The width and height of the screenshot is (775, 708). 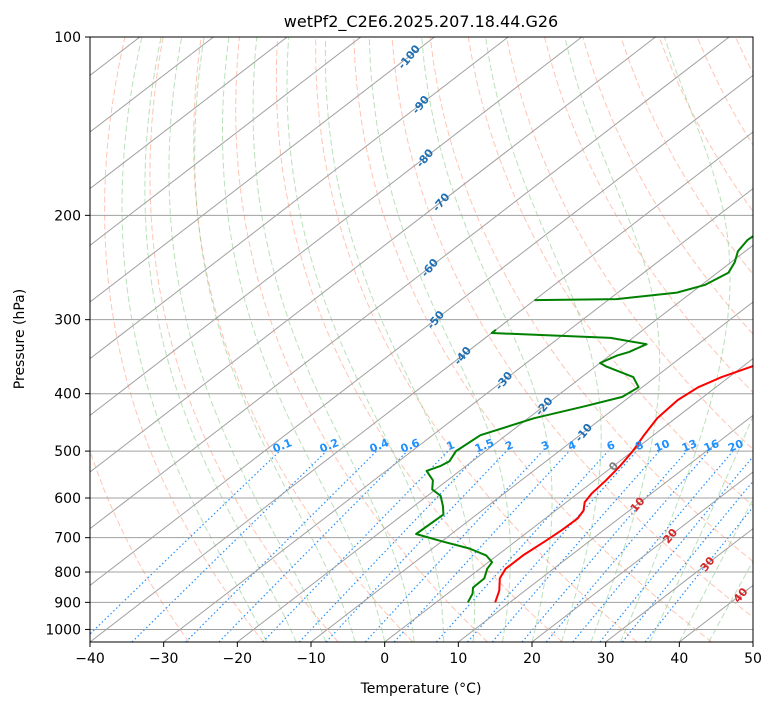 I want to click on mixing-ratio-label: 1, so click(x=451, y=445).